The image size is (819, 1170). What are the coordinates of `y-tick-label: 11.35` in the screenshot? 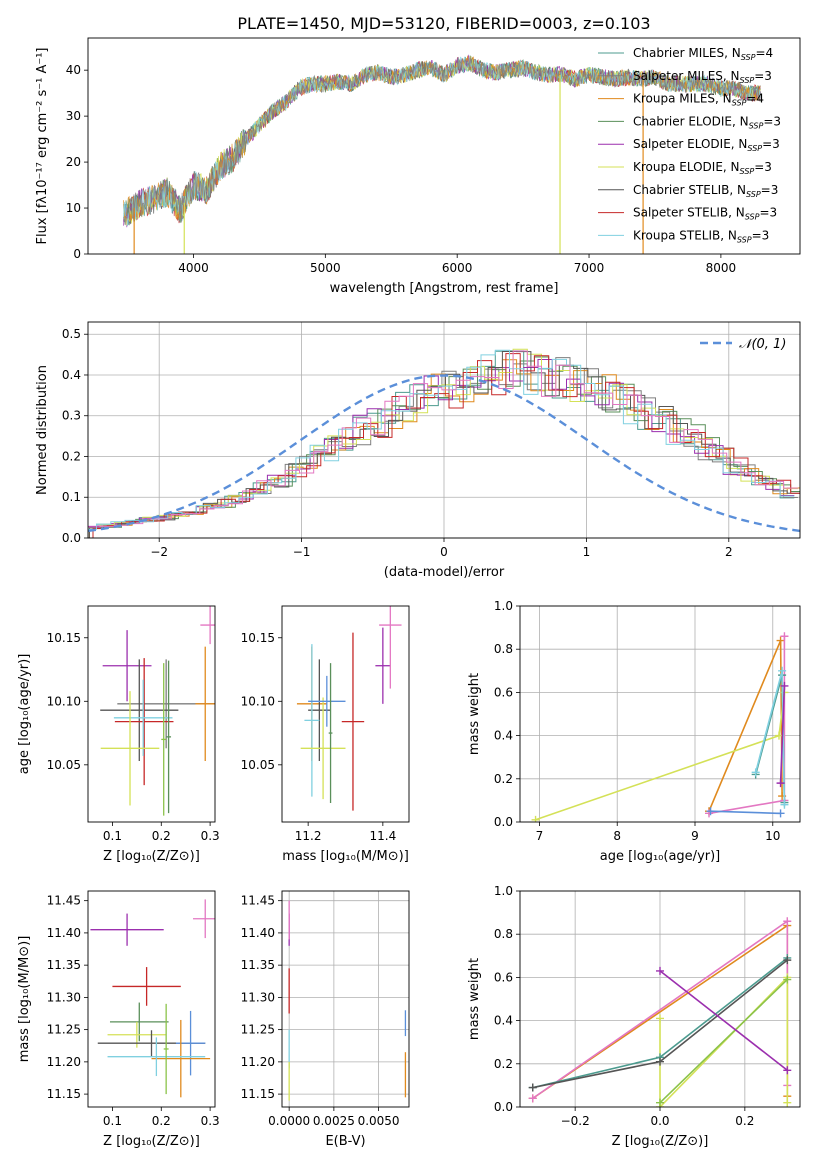 It's located at (258, 965).